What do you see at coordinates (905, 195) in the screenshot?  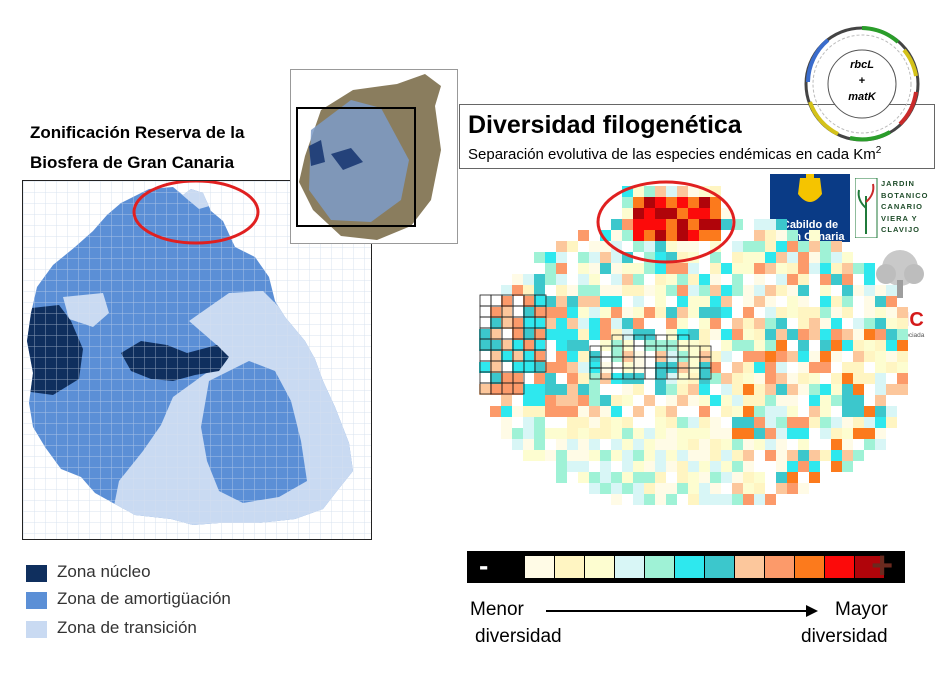 I see `jardin-line-2: BOTANICO` at bounding box center [905, 195].